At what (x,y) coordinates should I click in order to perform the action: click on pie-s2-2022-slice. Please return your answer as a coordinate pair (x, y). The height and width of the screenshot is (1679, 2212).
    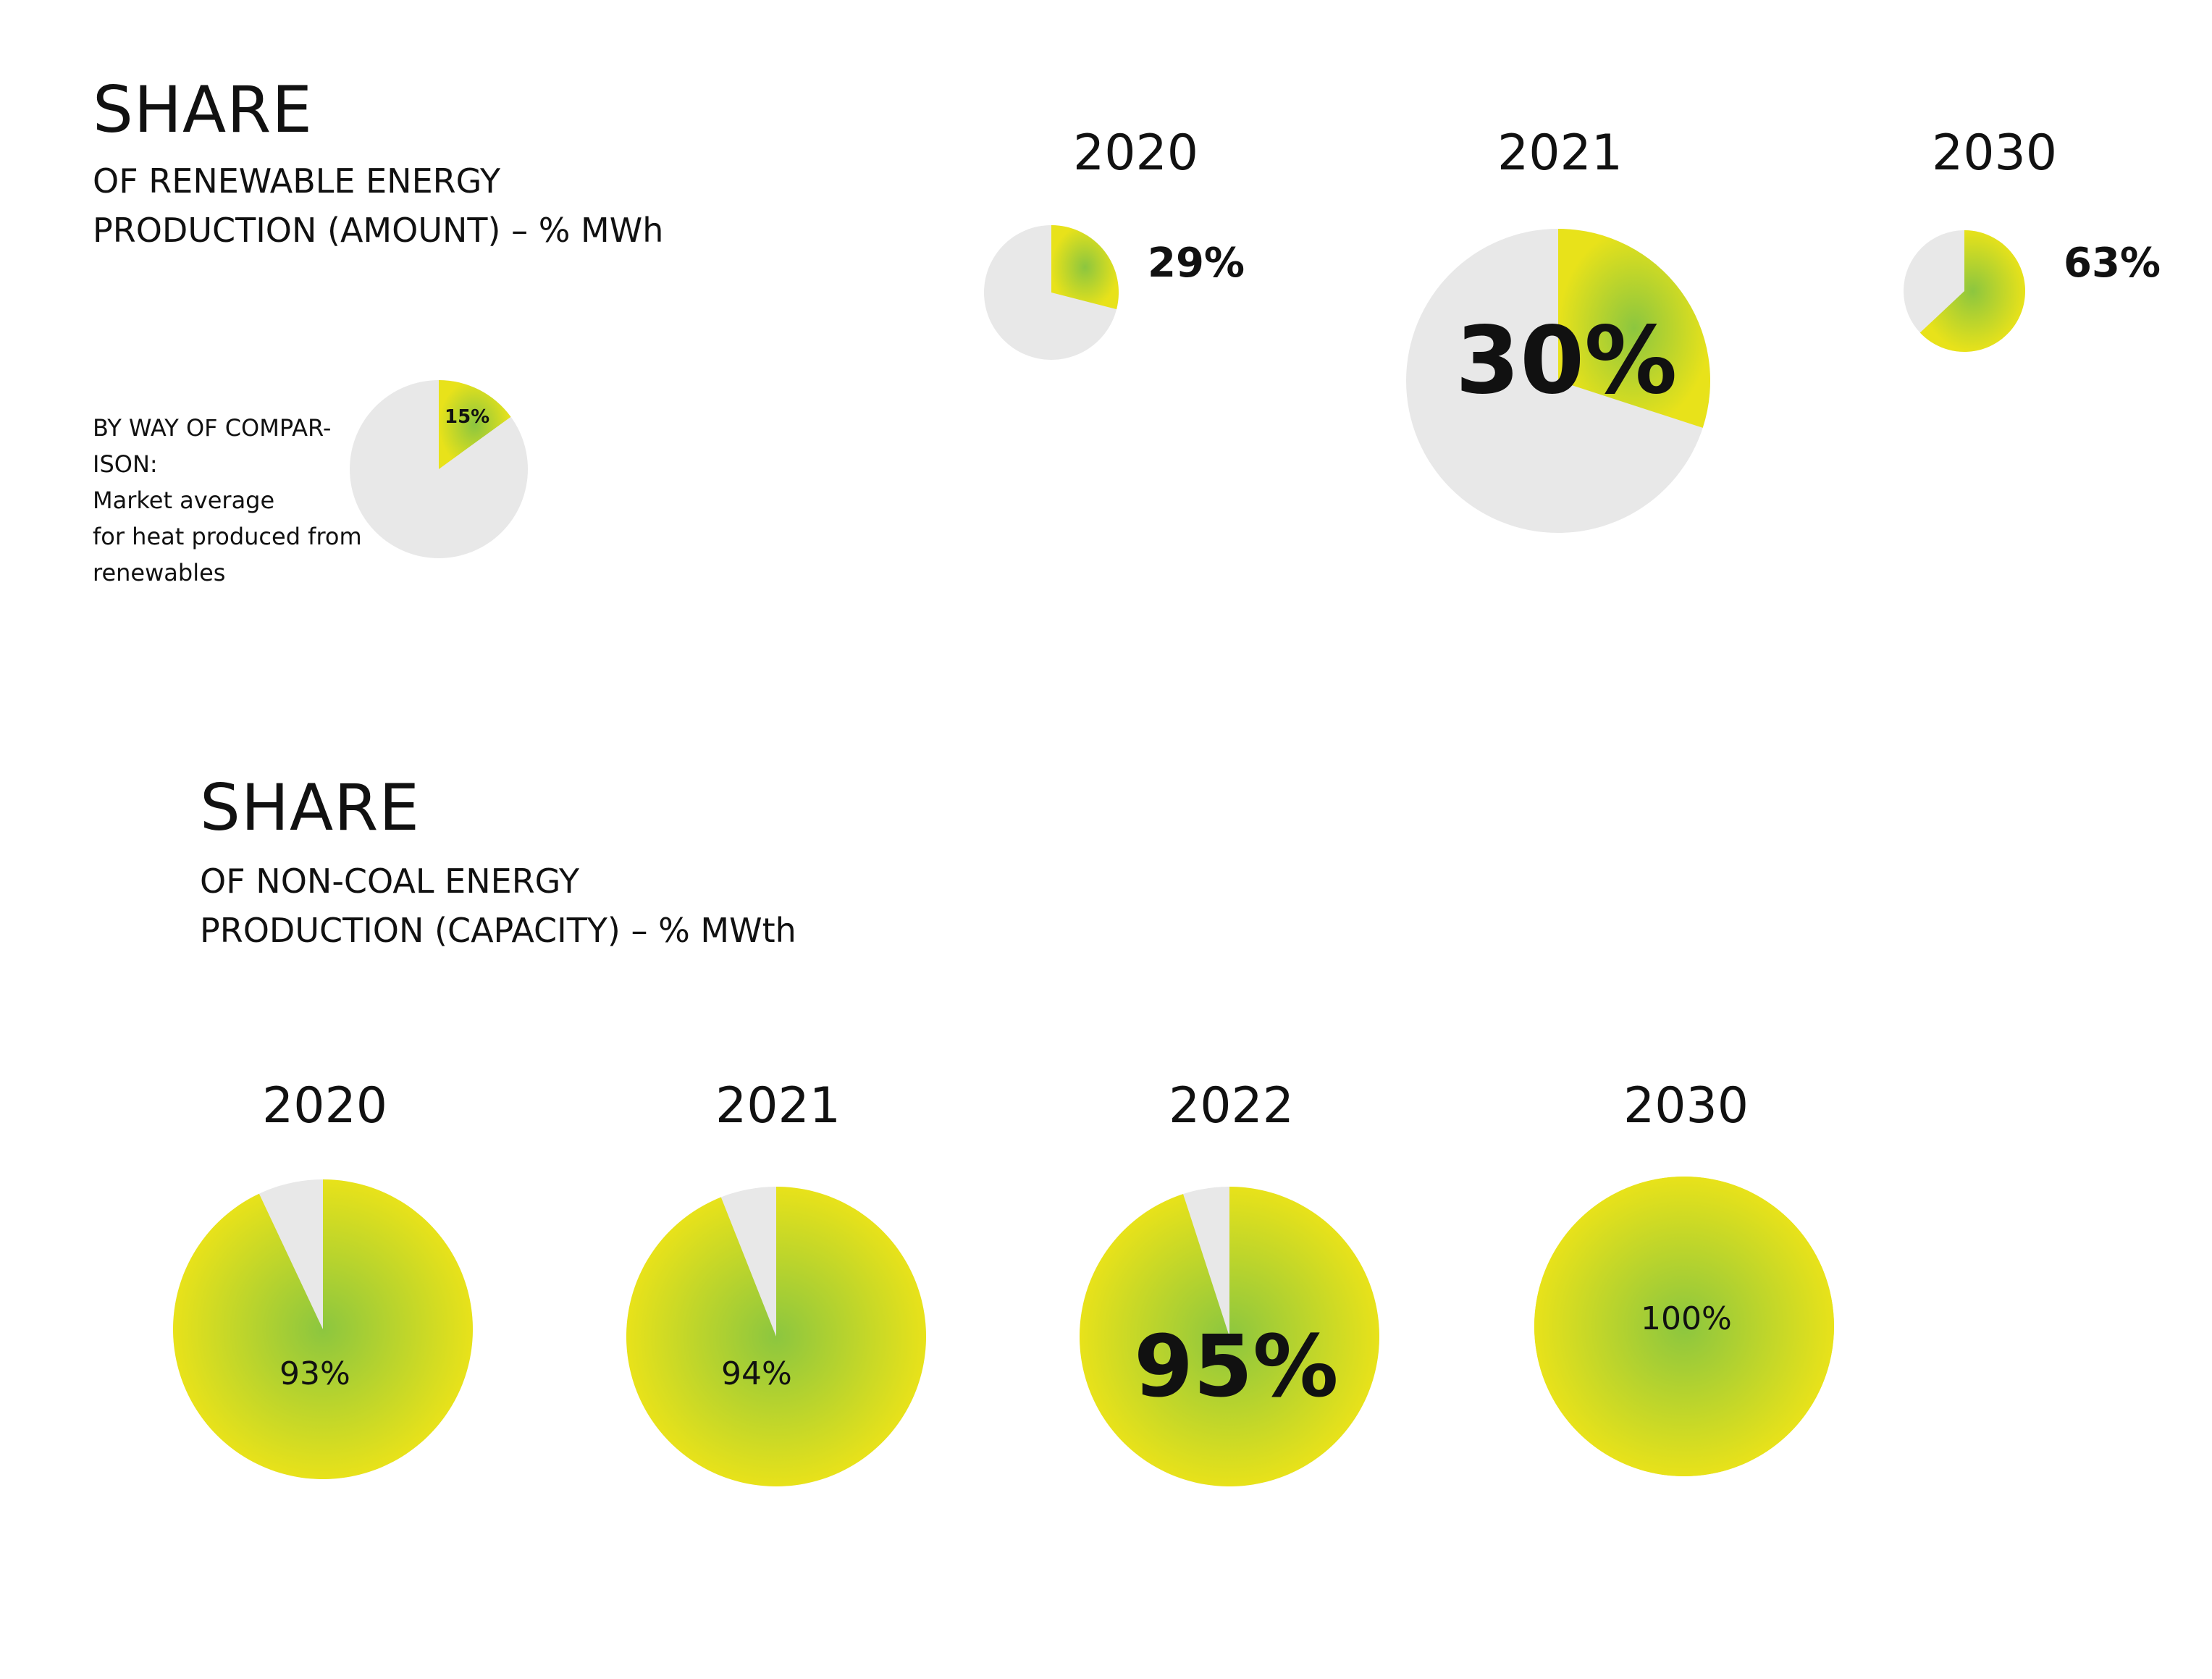
    Looking at the image, I should click on (1229, 1336).